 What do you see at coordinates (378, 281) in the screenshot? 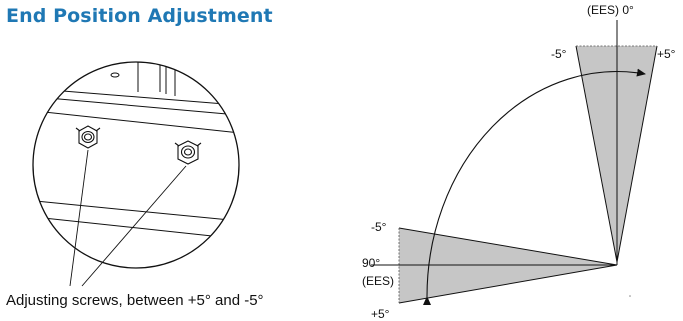
I see `label-ees: (EES)` at bounding box center [378, 281].